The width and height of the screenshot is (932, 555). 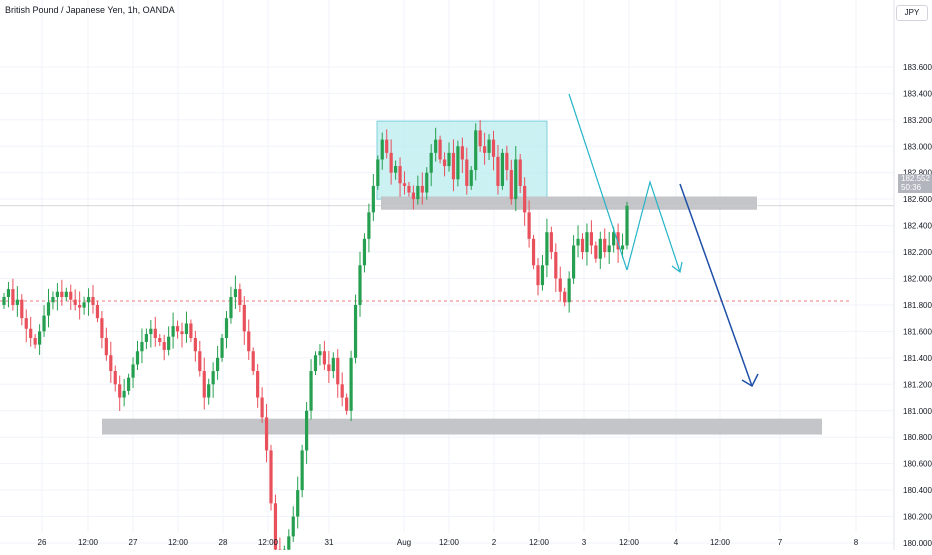 What do you see at coordinates (494, 542) in the screenshot?
I see `x-tick-label: 2` at bounding box center [494, 542].